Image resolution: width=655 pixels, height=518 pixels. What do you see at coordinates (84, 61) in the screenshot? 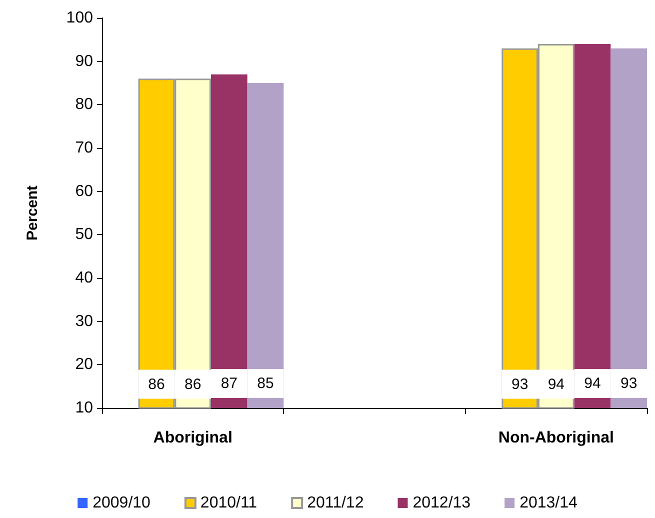
I see `y-tick-label: 90` at bounding box center [84, 61].